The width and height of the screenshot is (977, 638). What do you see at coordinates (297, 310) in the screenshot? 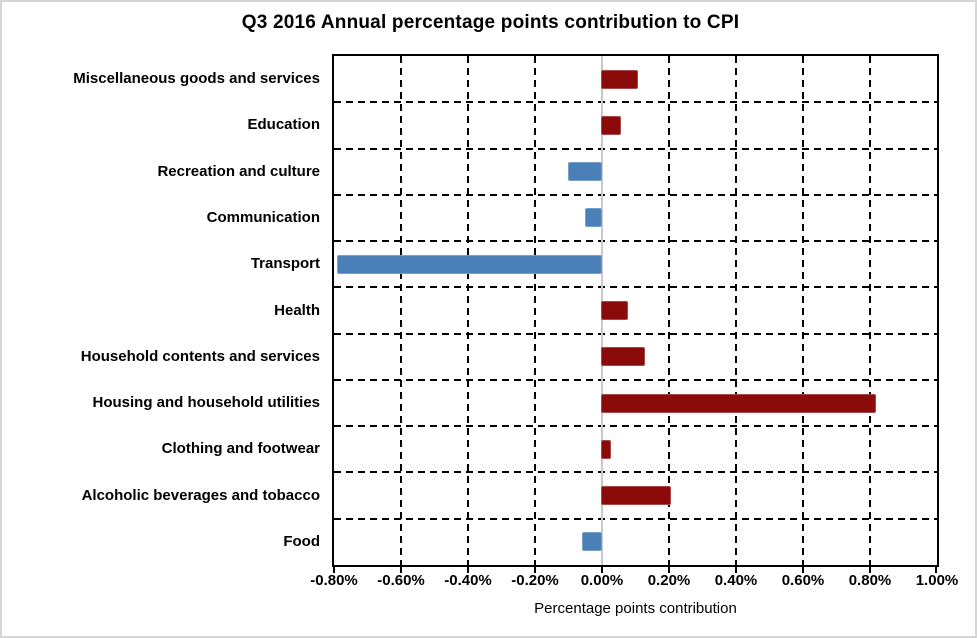
I see `category-label: Health` at bounding box center [297, 310].